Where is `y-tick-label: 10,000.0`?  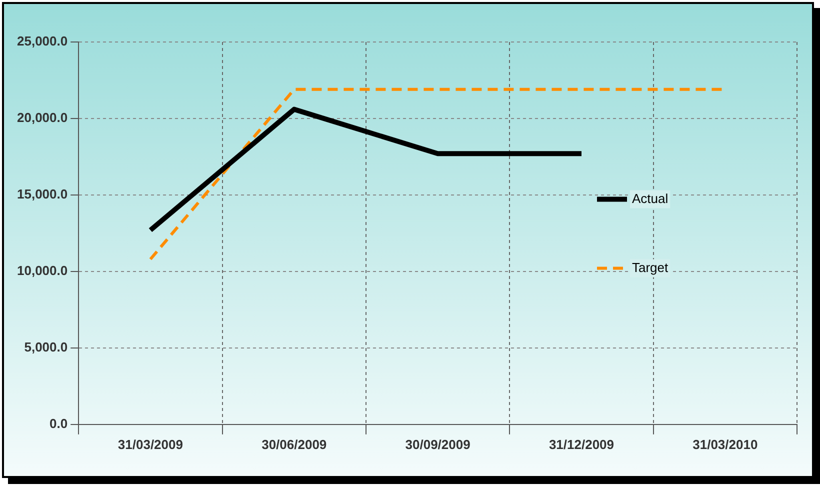 y-tick-label: 10,000.0 is located at coordinates (42, 270).